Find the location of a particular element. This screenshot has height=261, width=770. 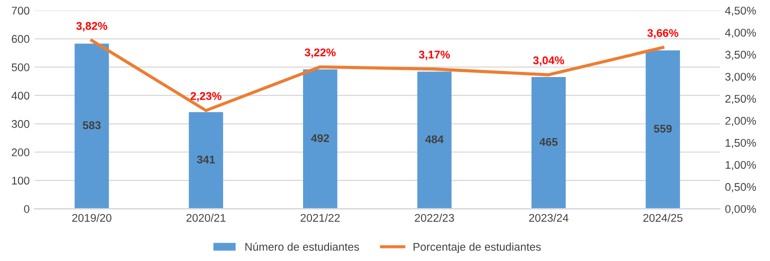

y2-tick-label: 2,00% is located at coordinates (740, 121).